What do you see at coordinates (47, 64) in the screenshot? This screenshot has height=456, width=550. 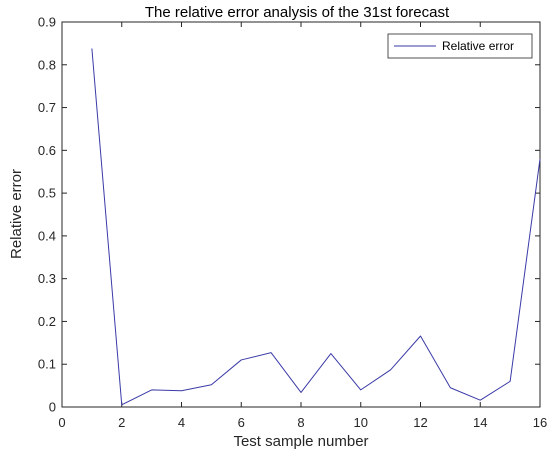 I see `y-tick-label: 0.8` at bounding box center [47, 64].